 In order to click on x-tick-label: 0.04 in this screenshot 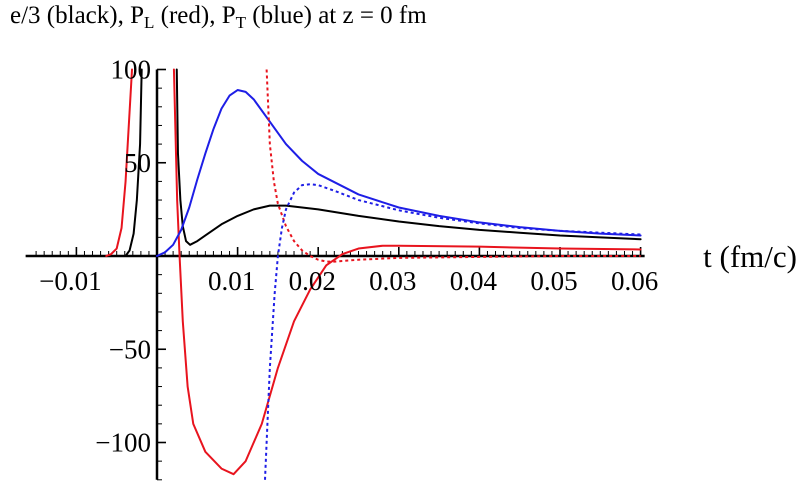, I will do `click(474, 281)`.